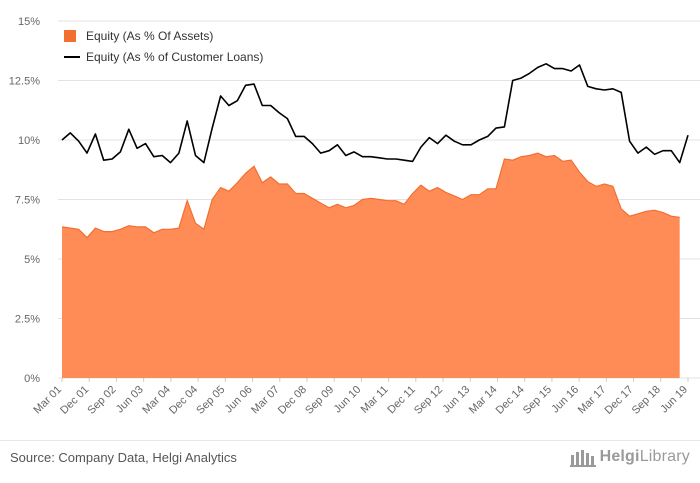 The width and height of the screenshot is (700, 483). I want to click on y-tick-label: 5%, so click(32, 260).